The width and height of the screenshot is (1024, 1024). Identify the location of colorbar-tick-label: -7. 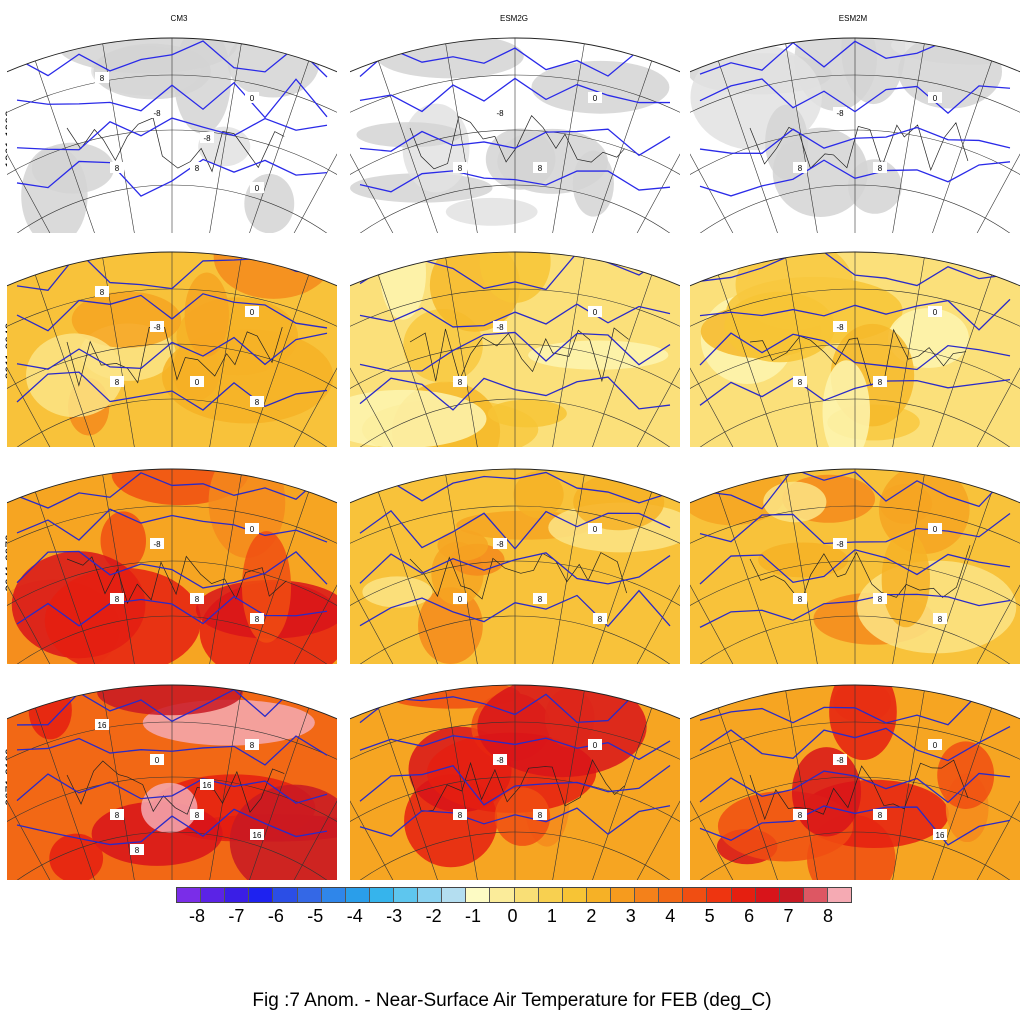
(236, 916).